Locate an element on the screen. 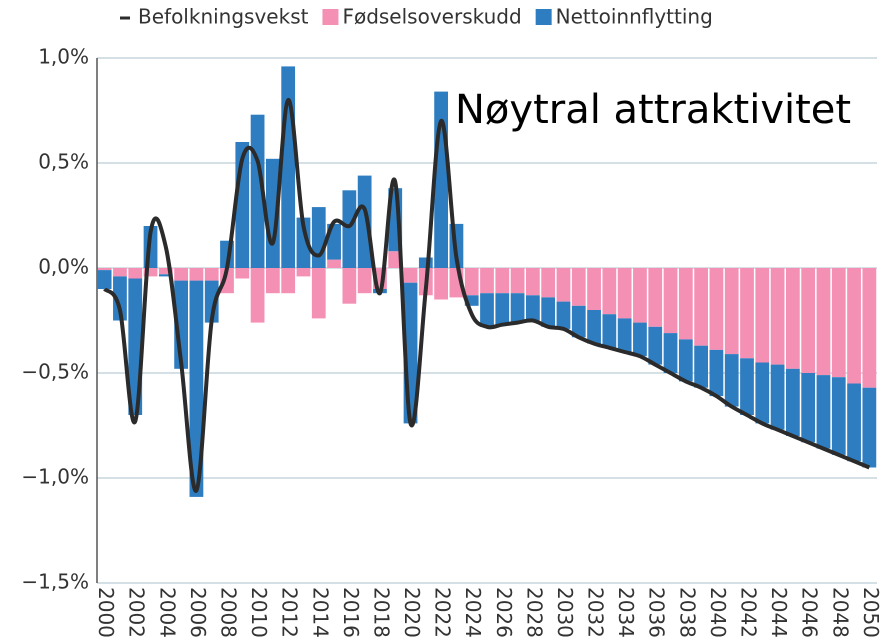 Image resolution: width=883 pixels, height=644 pixels. x-tick-label: 2000 is located at coordinates (106, 612).